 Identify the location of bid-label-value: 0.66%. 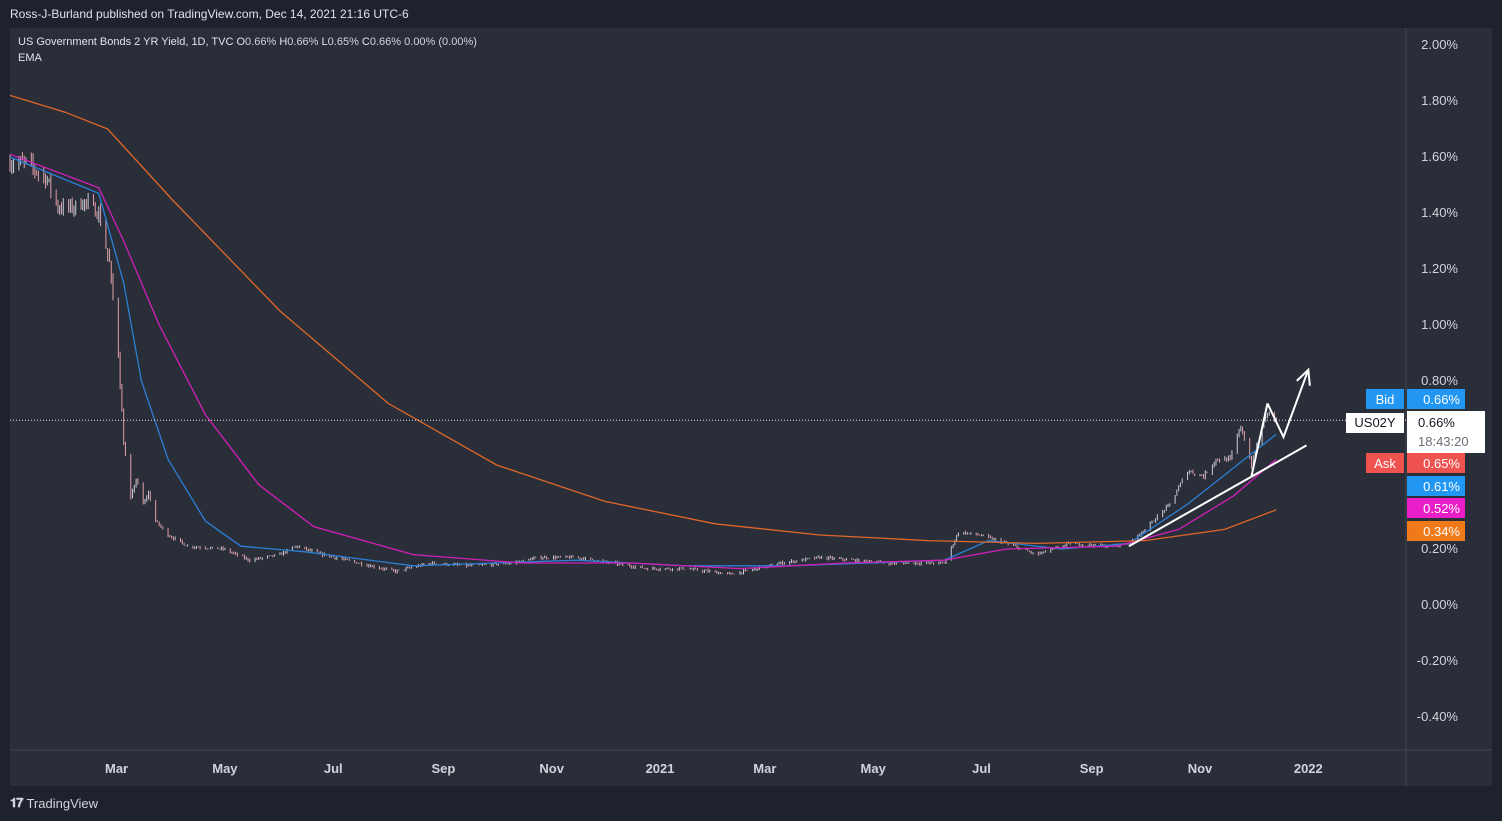
(1441, 399).